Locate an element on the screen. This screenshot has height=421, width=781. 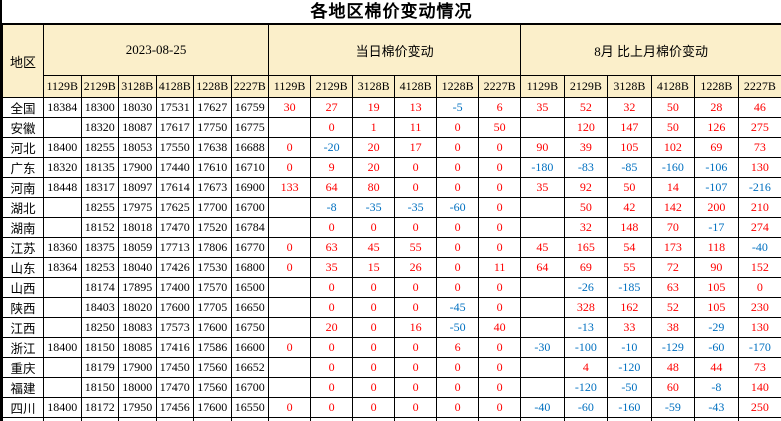
monthly-change-cell: -40 is located at coordinates (759, 247).